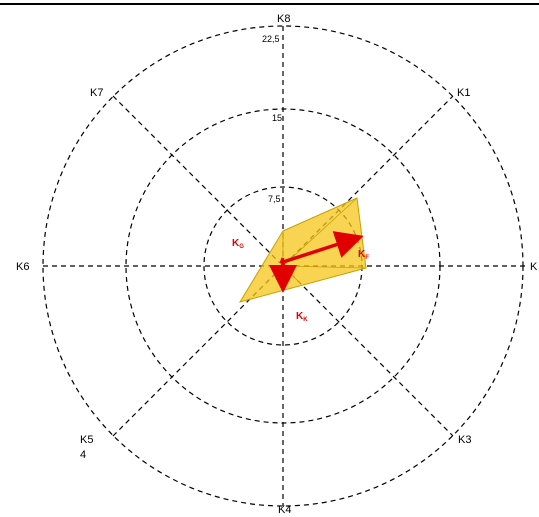 Image resolution: width=539 pixels, height=517 pixels. Describe the element at coordinates (274, 199) in the screenshot. I see `ring-label-inner: 7,5` at that location.